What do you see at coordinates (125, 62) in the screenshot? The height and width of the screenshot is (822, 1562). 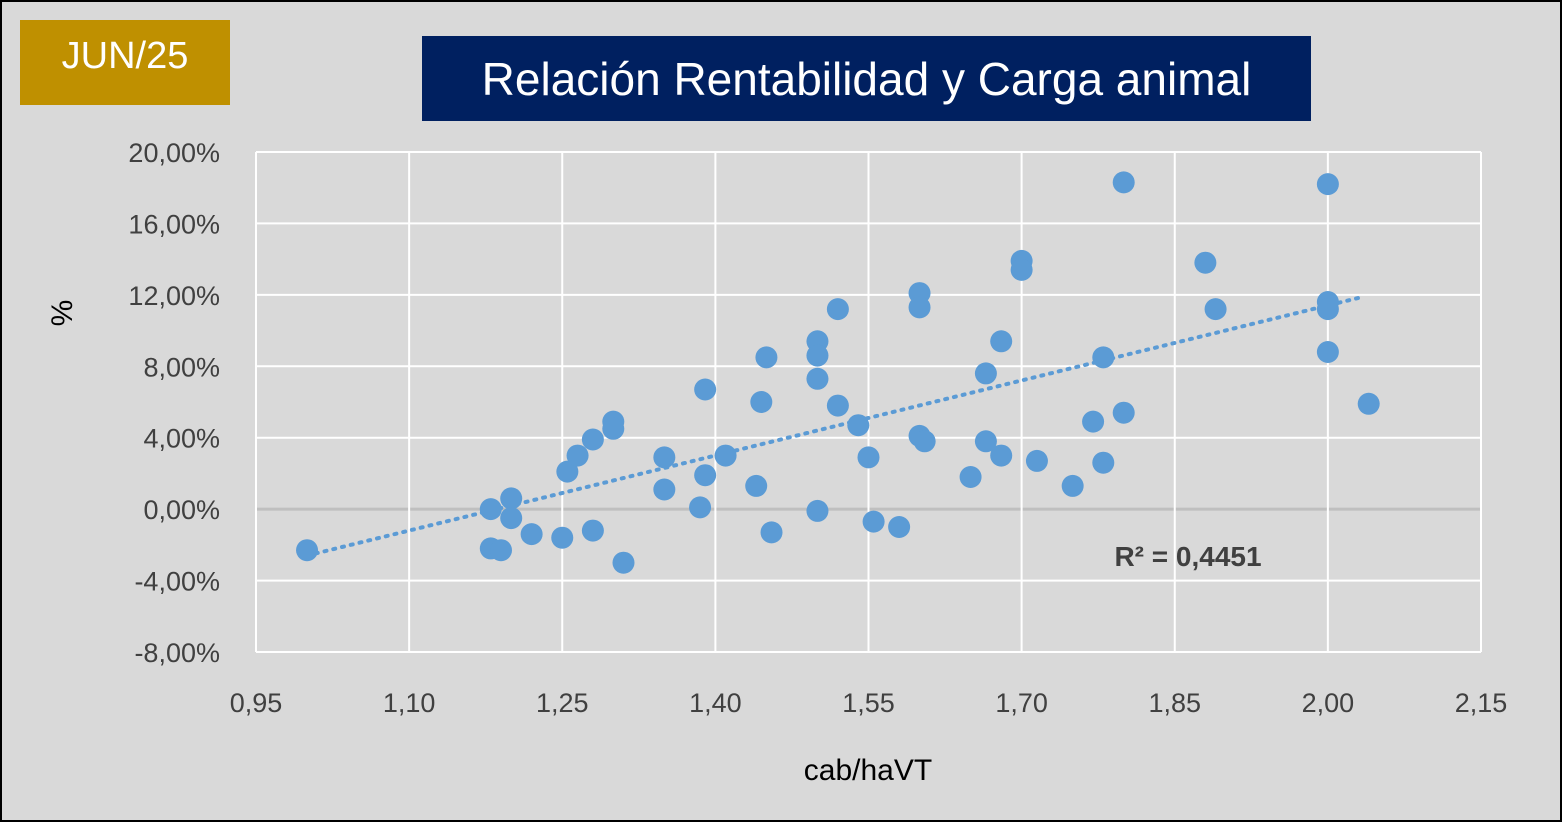 I see `date-badge: JUN/25` at bounding box center [125, 62].